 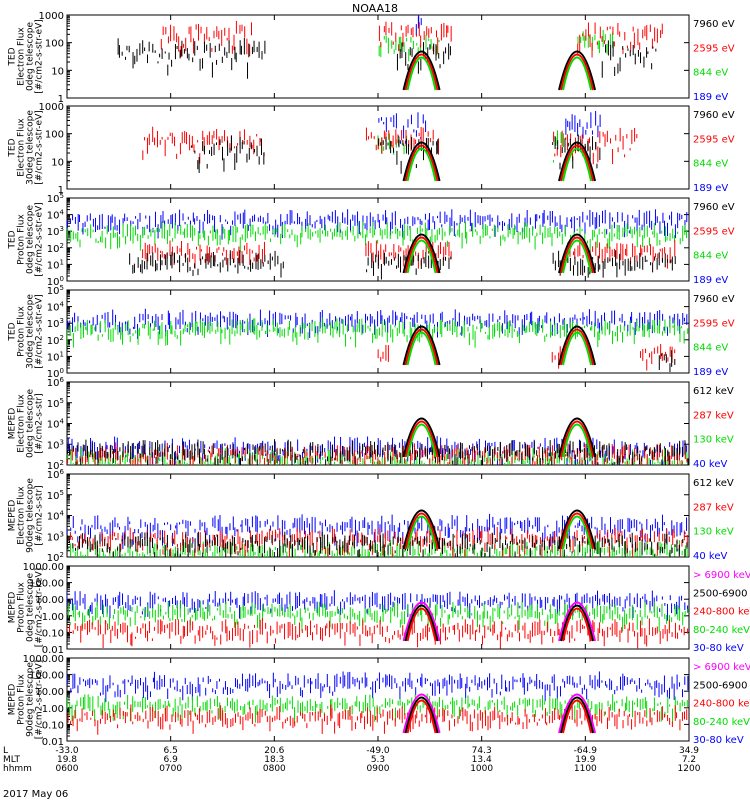 I want to click on legend-entry: 130 keV, so click(x=713, y=532).